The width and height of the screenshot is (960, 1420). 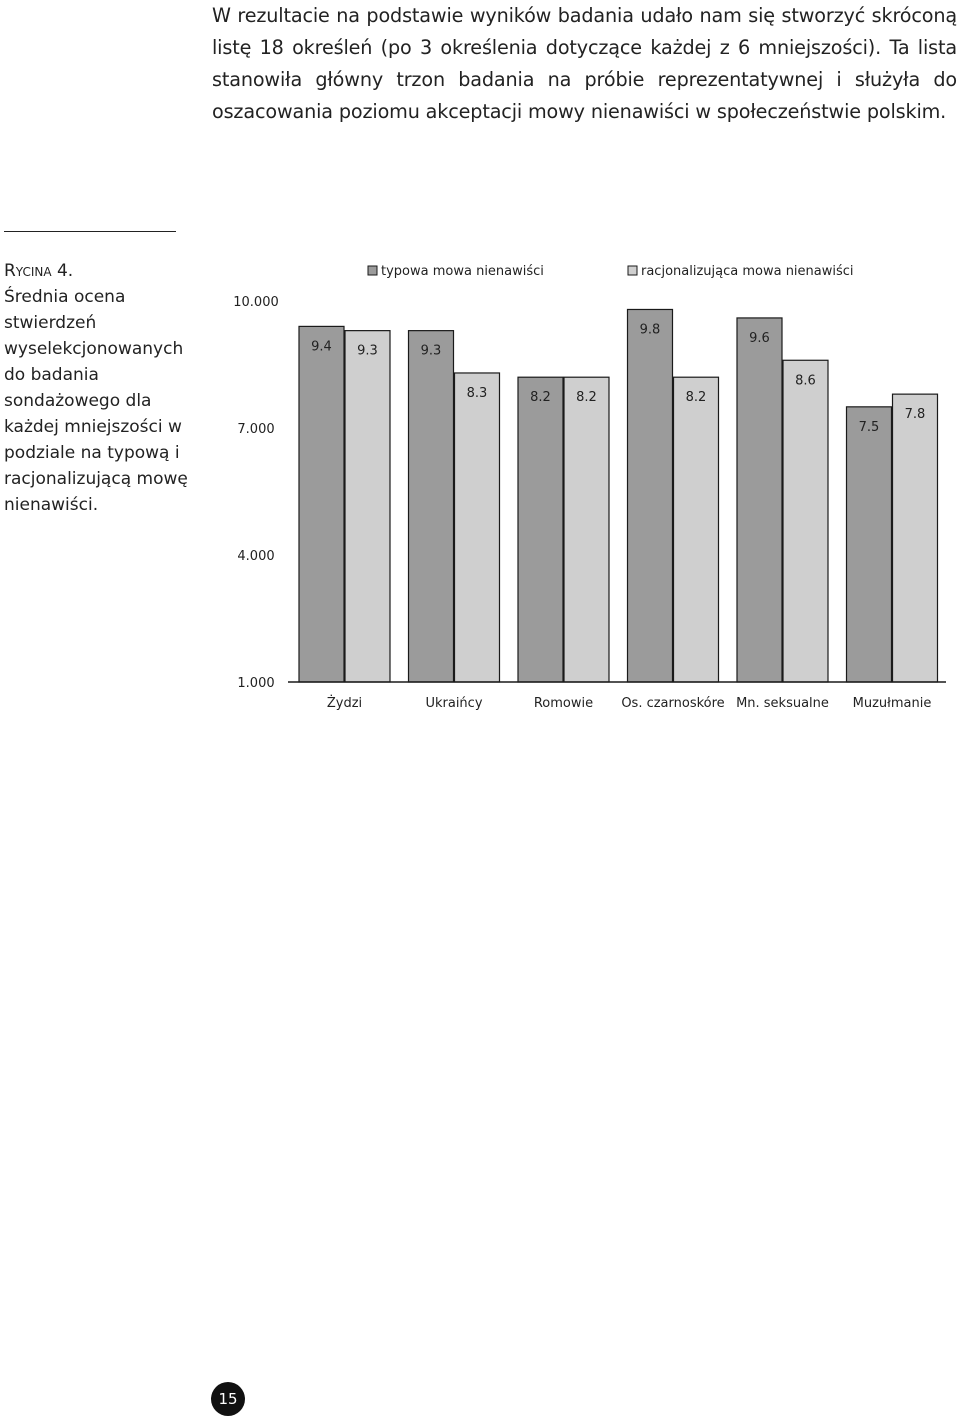 What do you see at coordinates (453, 703) in the screenshot?
I see `x-category-label: Ukraińcy` at bounding box center [453, 703].